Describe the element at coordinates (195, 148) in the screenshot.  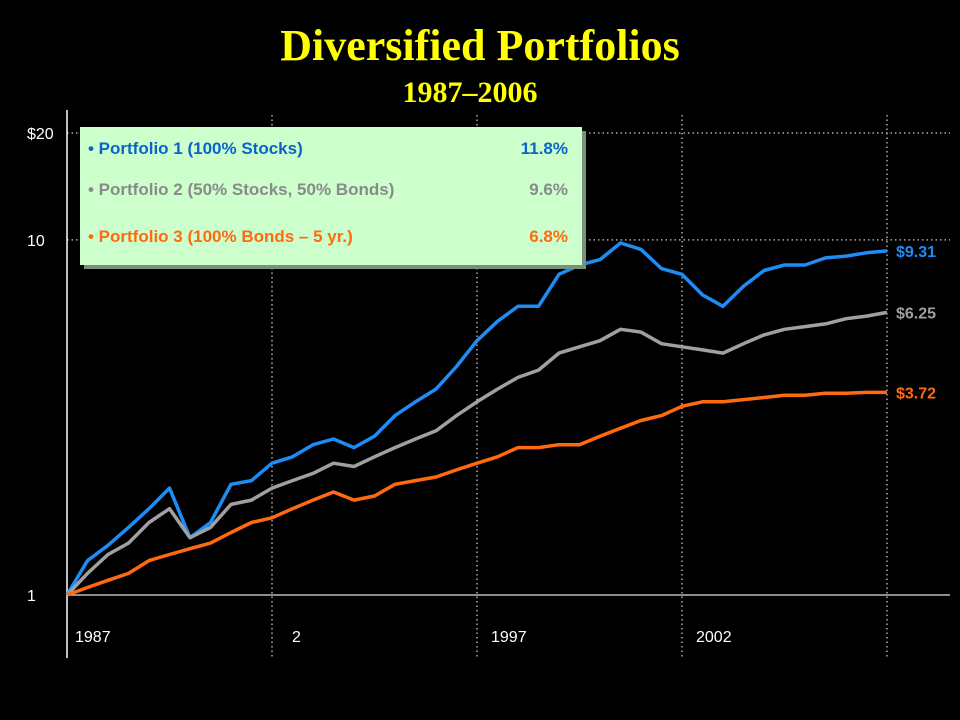
I see `legend-label-portfolio-1: • Portfolio 1 (100% Stocks)` at that location.